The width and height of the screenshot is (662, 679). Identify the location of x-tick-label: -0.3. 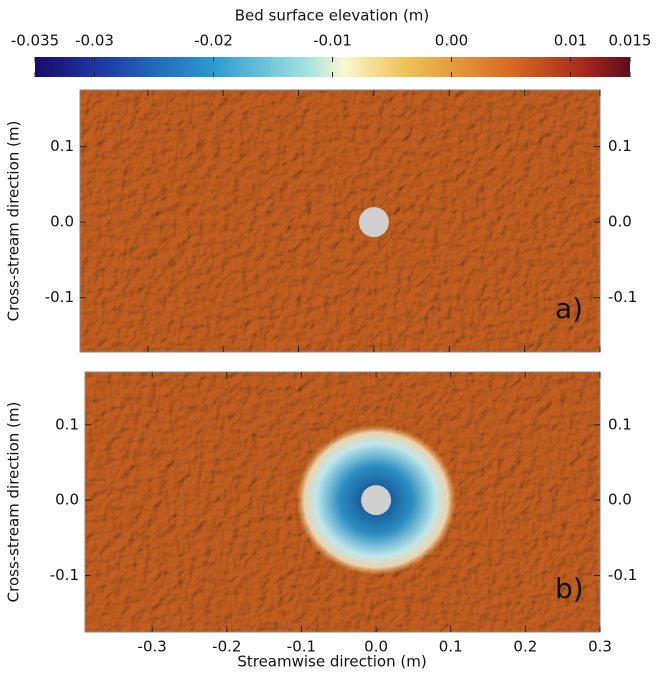
(152, 647).